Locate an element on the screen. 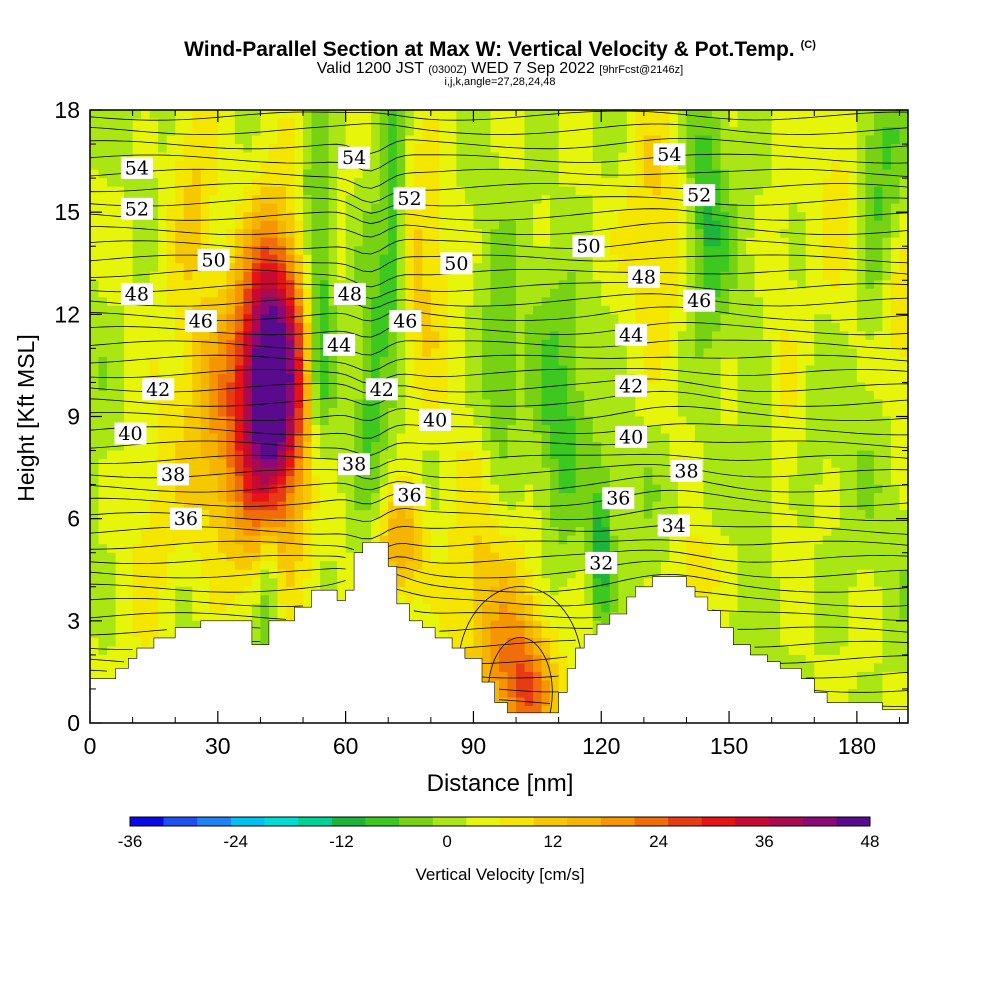  isentrope-label: 32 is located at coordinates (601, 562).